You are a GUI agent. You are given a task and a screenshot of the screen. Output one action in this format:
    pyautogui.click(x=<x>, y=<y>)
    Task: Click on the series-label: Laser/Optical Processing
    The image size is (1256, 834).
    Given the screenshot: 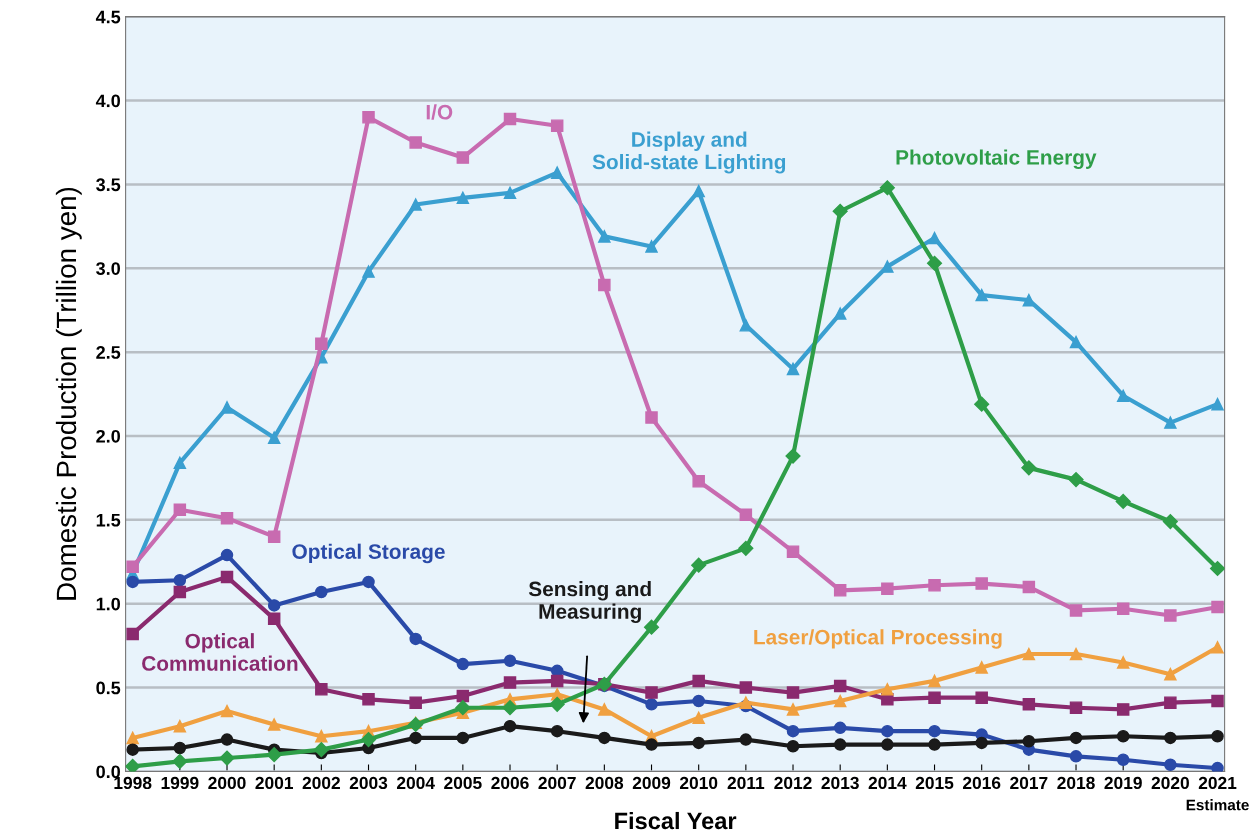 What is the action you would take?
    pyautogui.click(x=878, y=639)
    